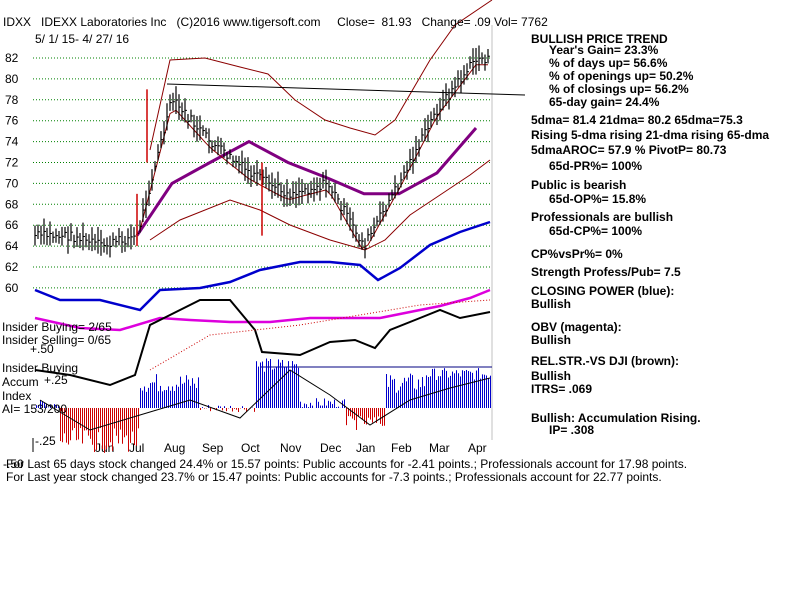 The image size is (800, 600). What do you see at coordinates (604, 50) in the screenshot?
I see `years-gain: Year's Gain= 23.3%` at bounding box center [604, 50].